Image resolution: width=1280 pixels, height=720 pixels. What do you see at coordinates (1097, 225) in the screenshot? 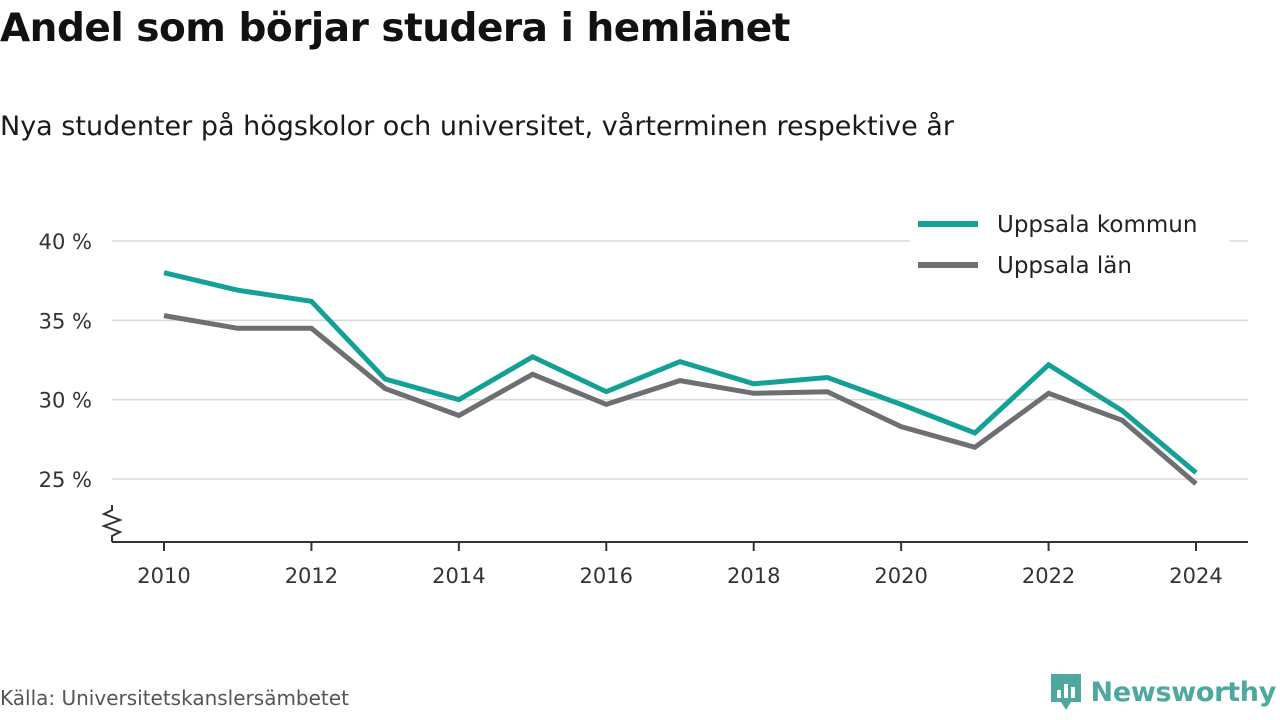
I see `legend-label: Uppsala kommun` at bounding box center [1097, 225].